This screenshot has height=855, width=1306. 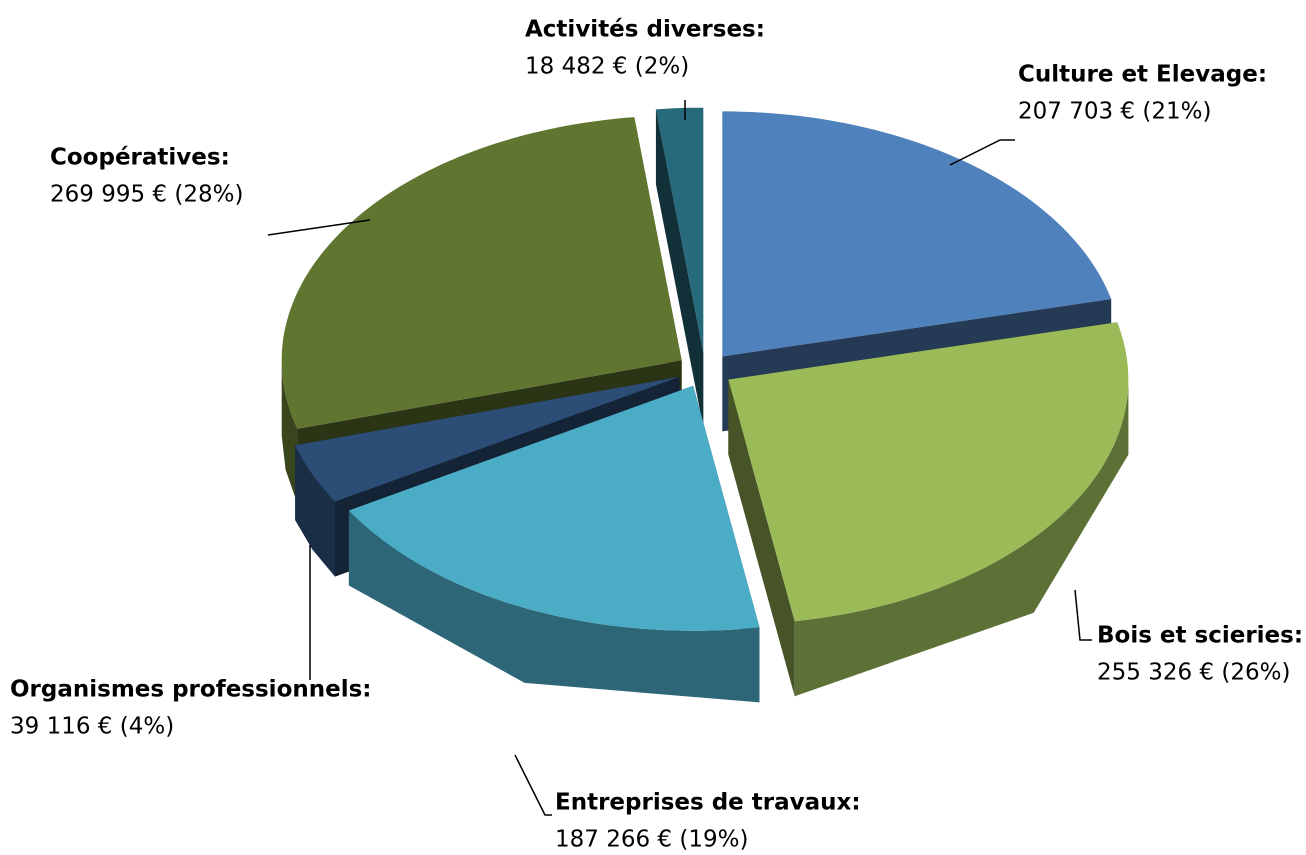 I want to click on value-label: 18 482 € (2%), so click(x=607, y=67).